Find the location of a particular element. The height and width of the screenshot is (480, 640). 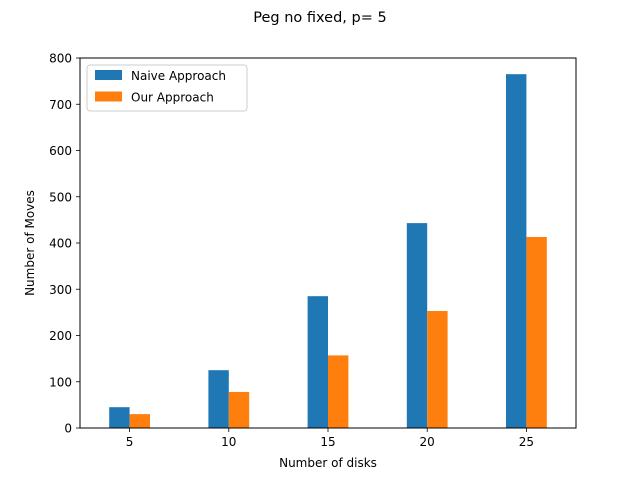

legend-box is located at coordinates (167, 88).